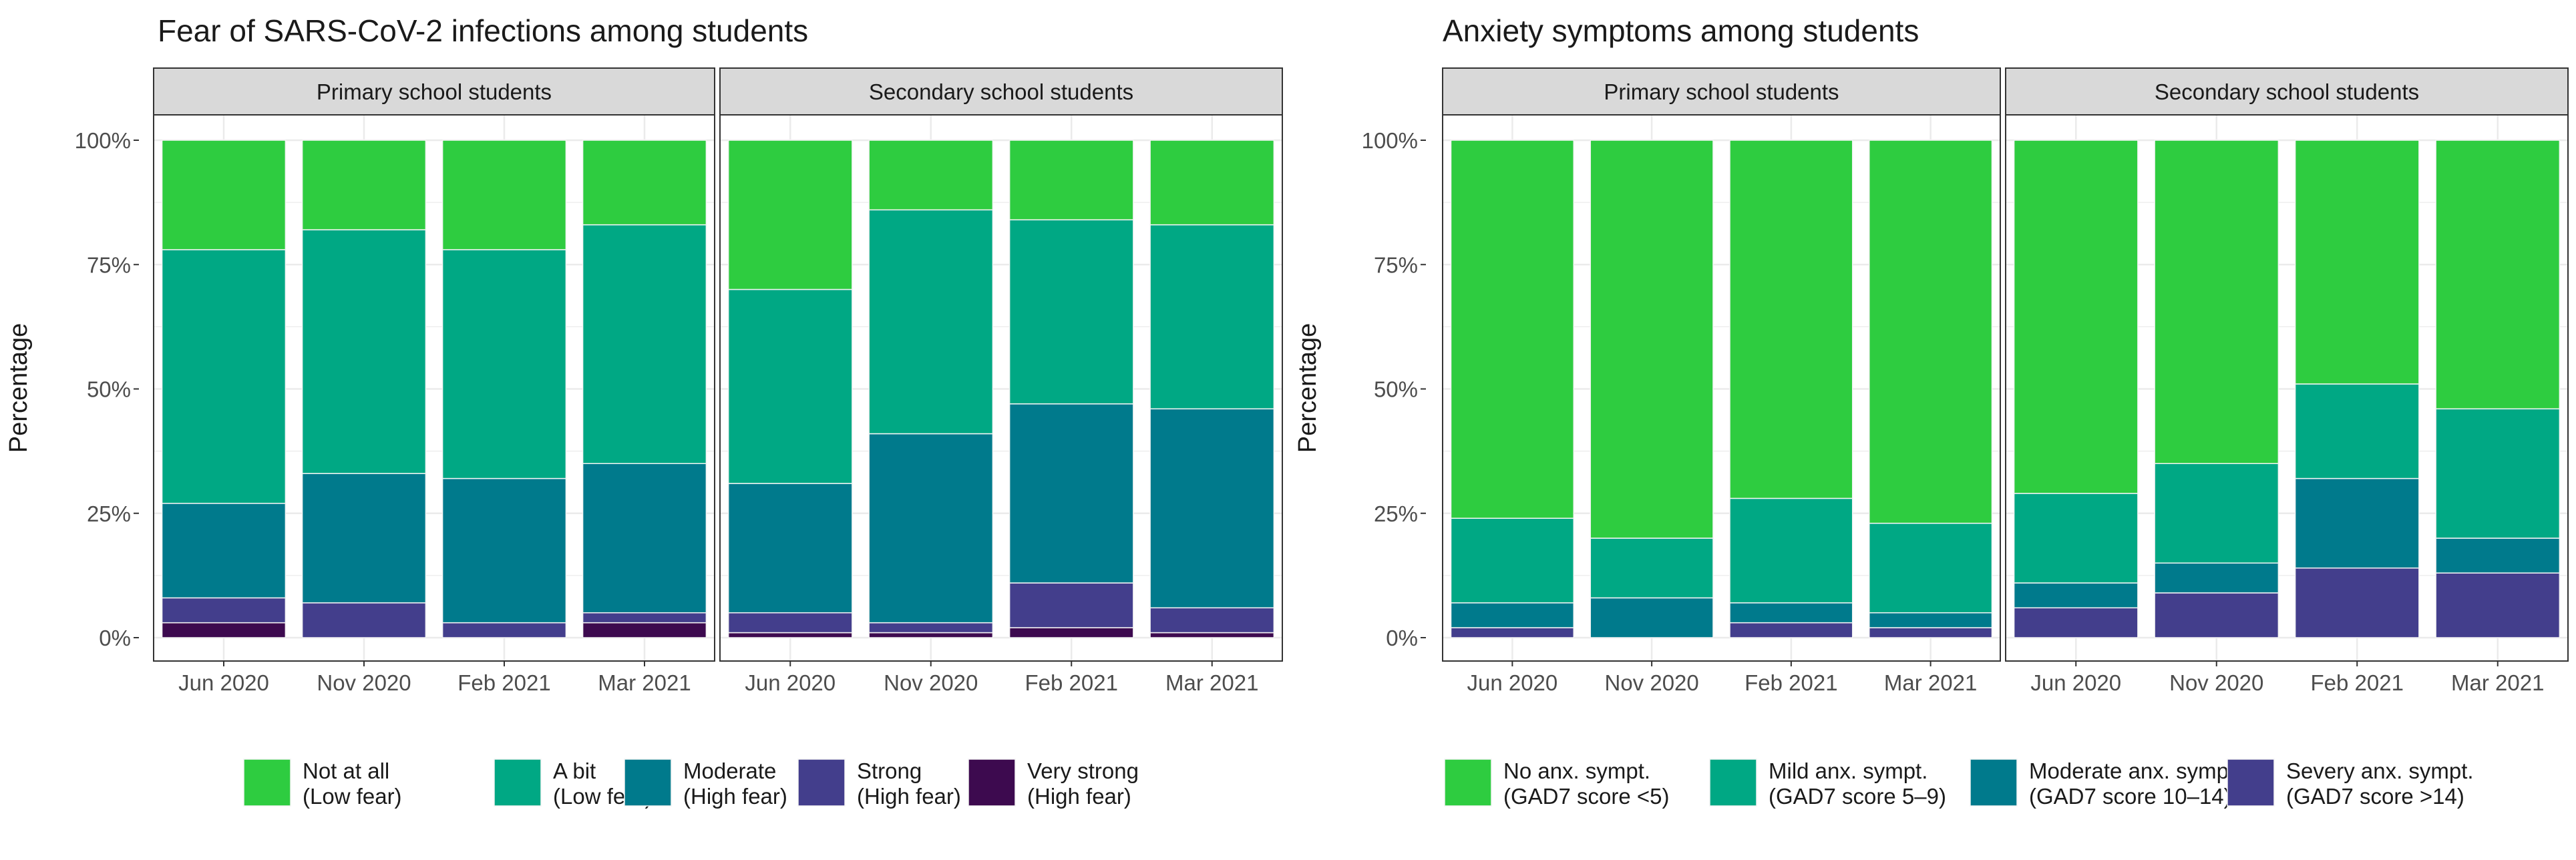  Describe the element at coordinates (1586, 796) in the screenshot. I see `legend-sublabel: (GAD7 score <5)` at that location.